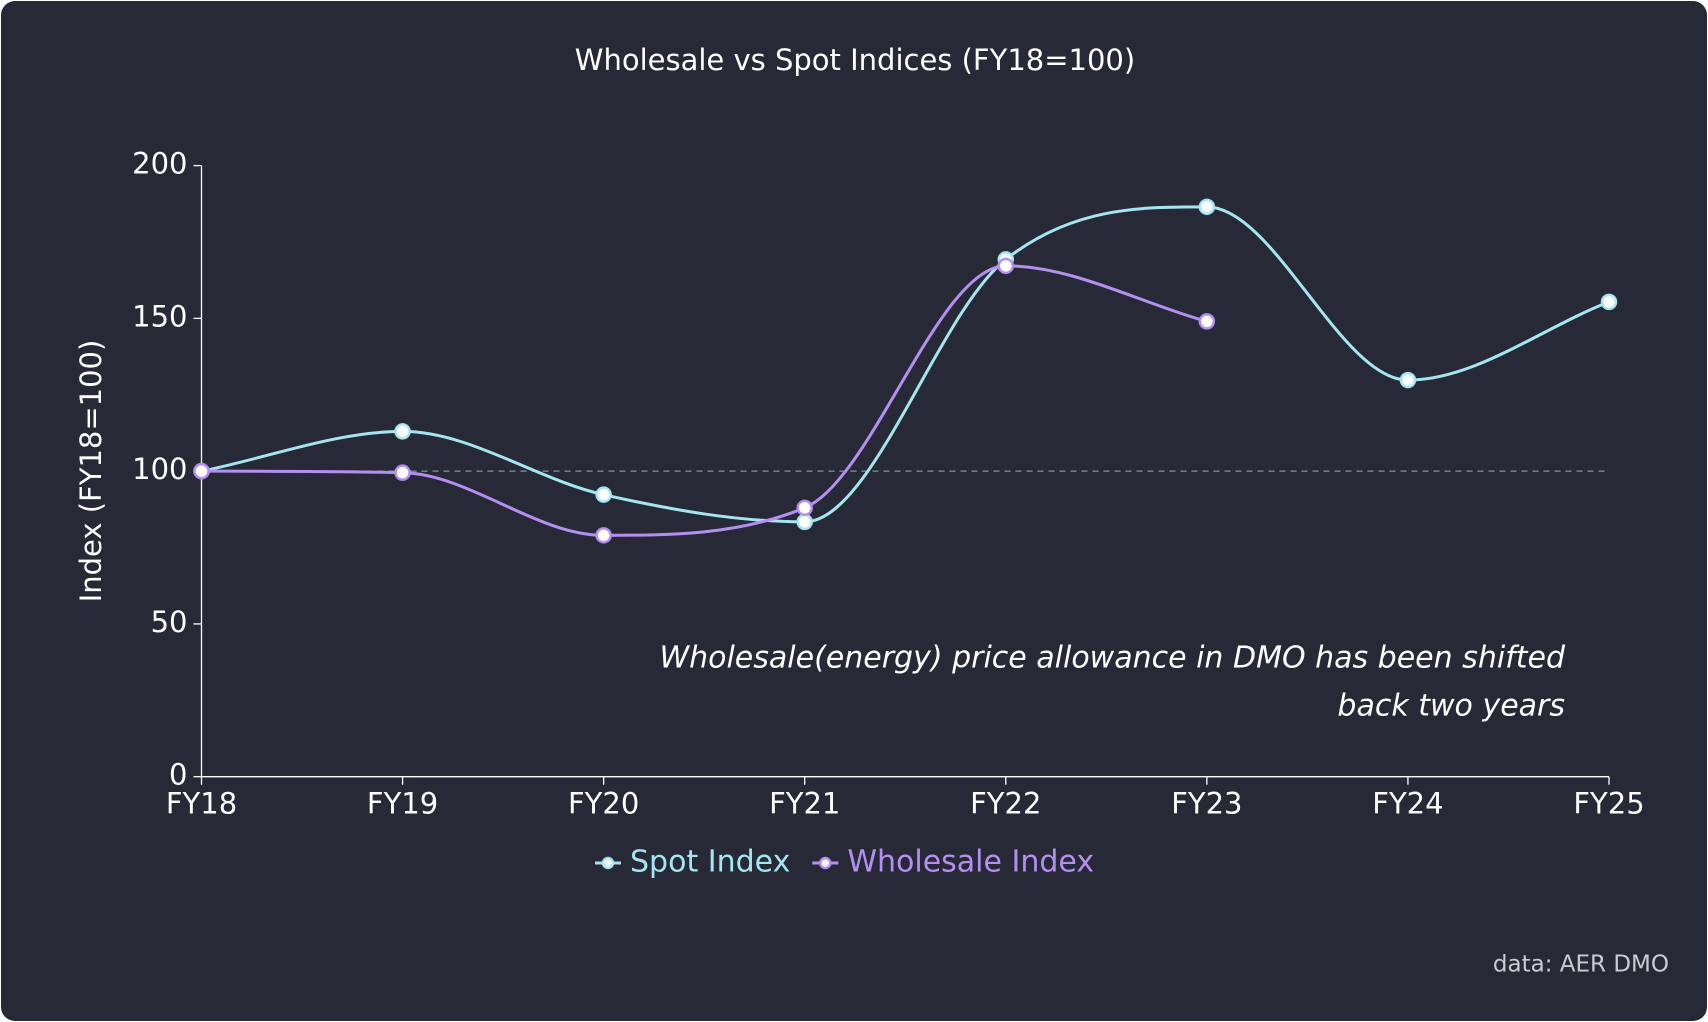 This screenshot has height=1022, width=1708. I want to click on source-note: data: AER DMO, so click(1581, 965).